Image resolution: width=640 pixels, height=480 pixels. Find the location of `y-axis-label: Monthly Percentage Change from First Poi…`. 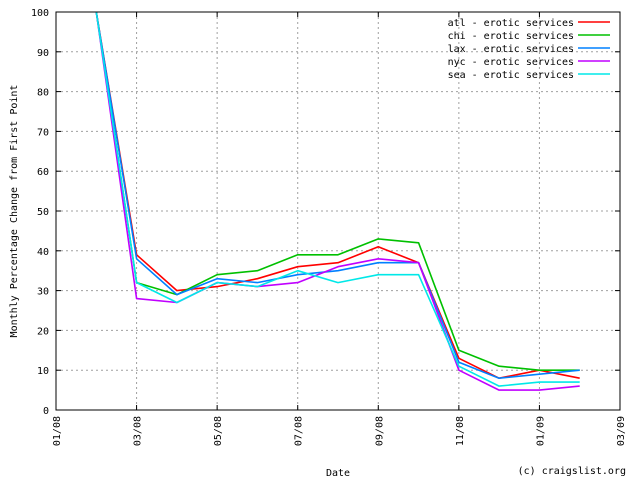

y-axis-label: Monthly Percentage Change from First Poi… is located at coordinates (14, 211).